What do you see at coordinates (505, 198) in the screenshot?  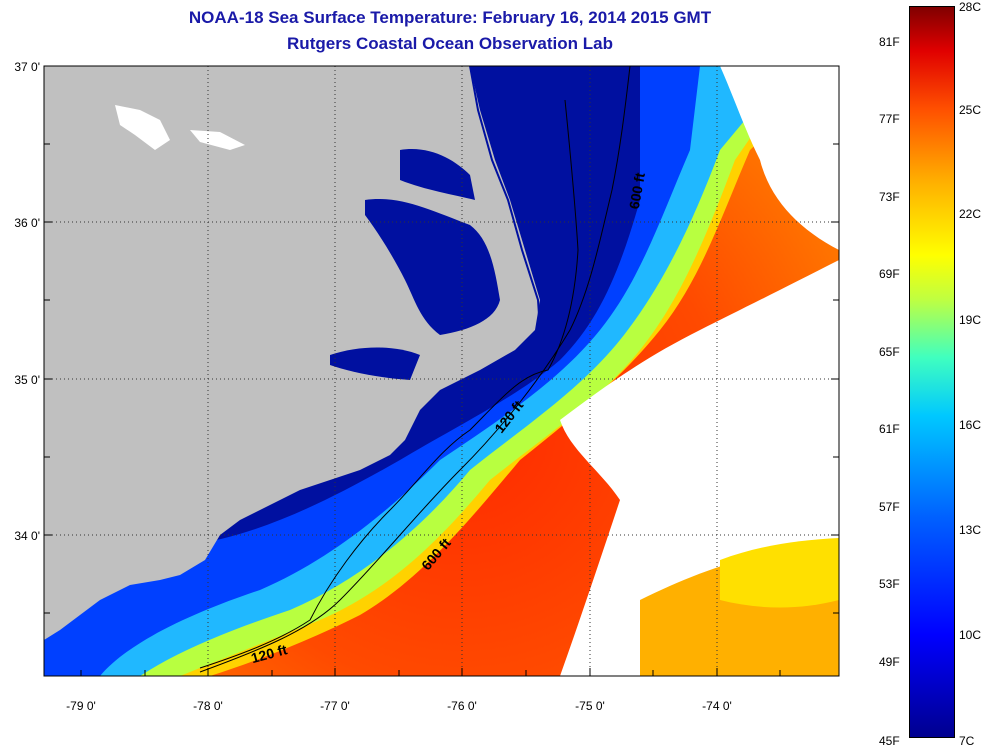 I see `outer-banks` at bounding box center [505, 198].